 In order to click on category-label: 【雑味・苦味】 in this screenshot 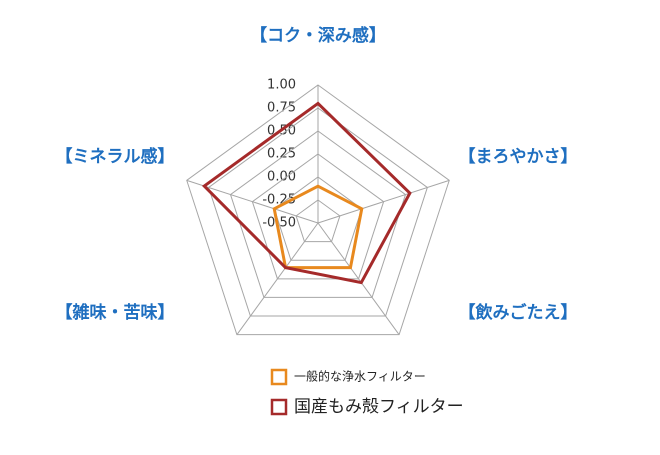, I will do `click(115, 312)`.